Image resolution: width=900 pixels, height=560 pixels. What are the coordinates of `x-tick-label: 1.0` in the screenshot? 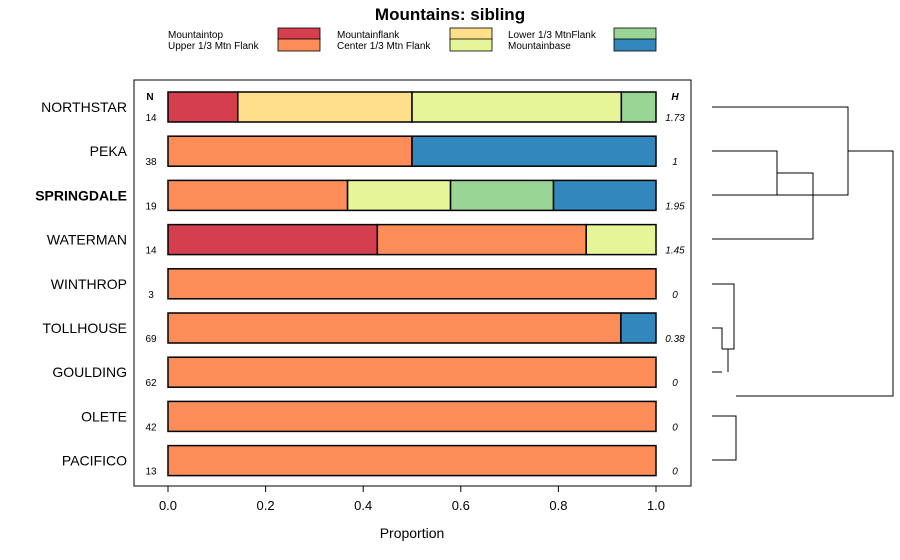 It's located at (656, 505).